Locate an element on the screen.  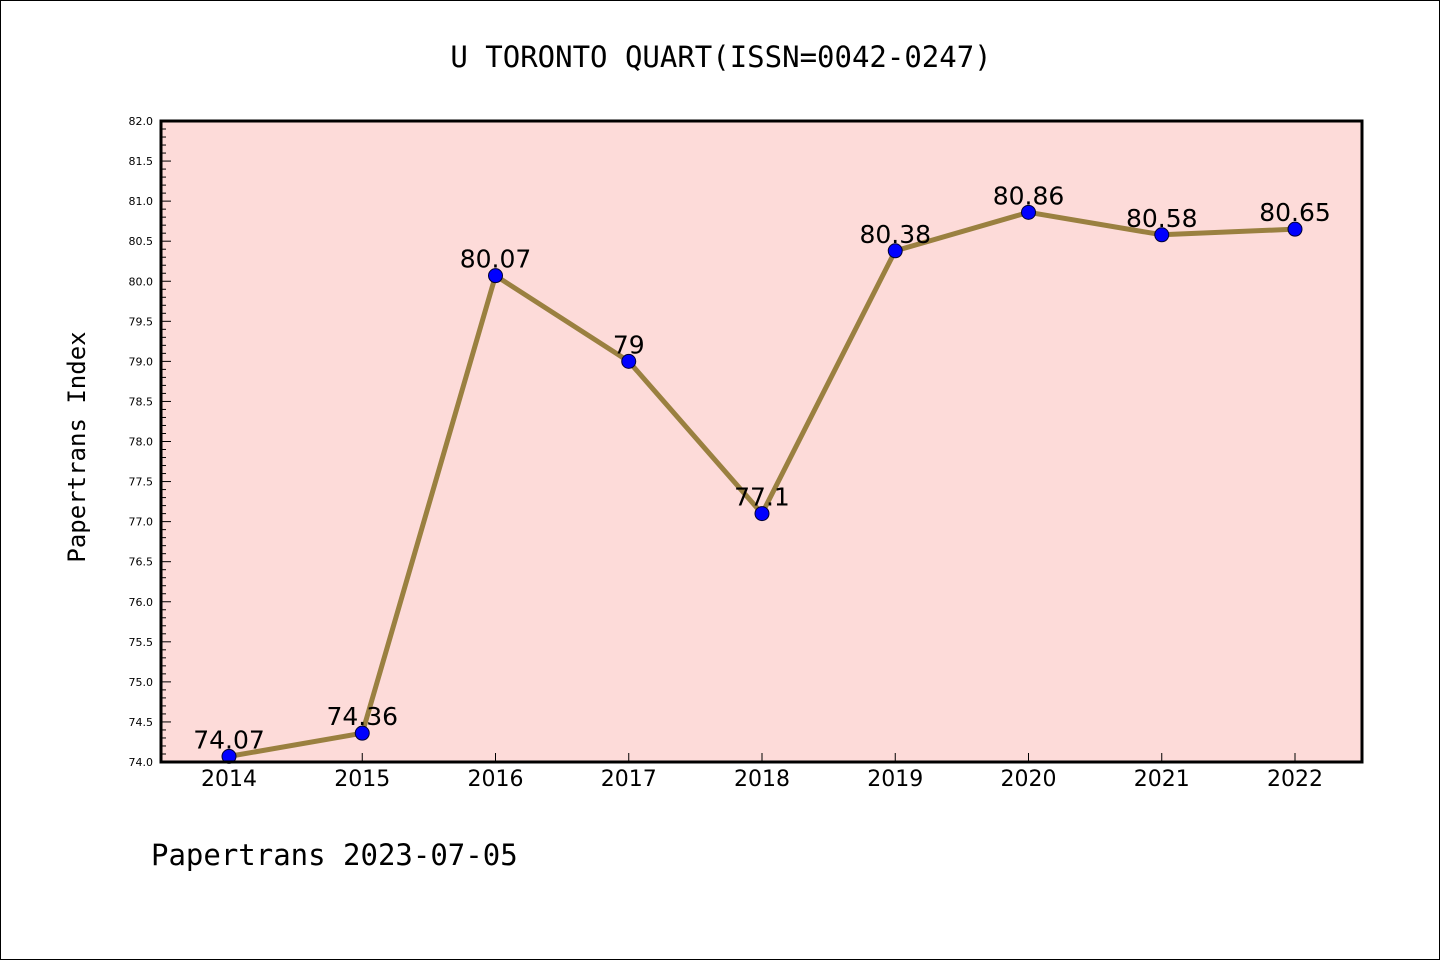
y-tick-label: 75.0 is located at coordinates (141, 682).